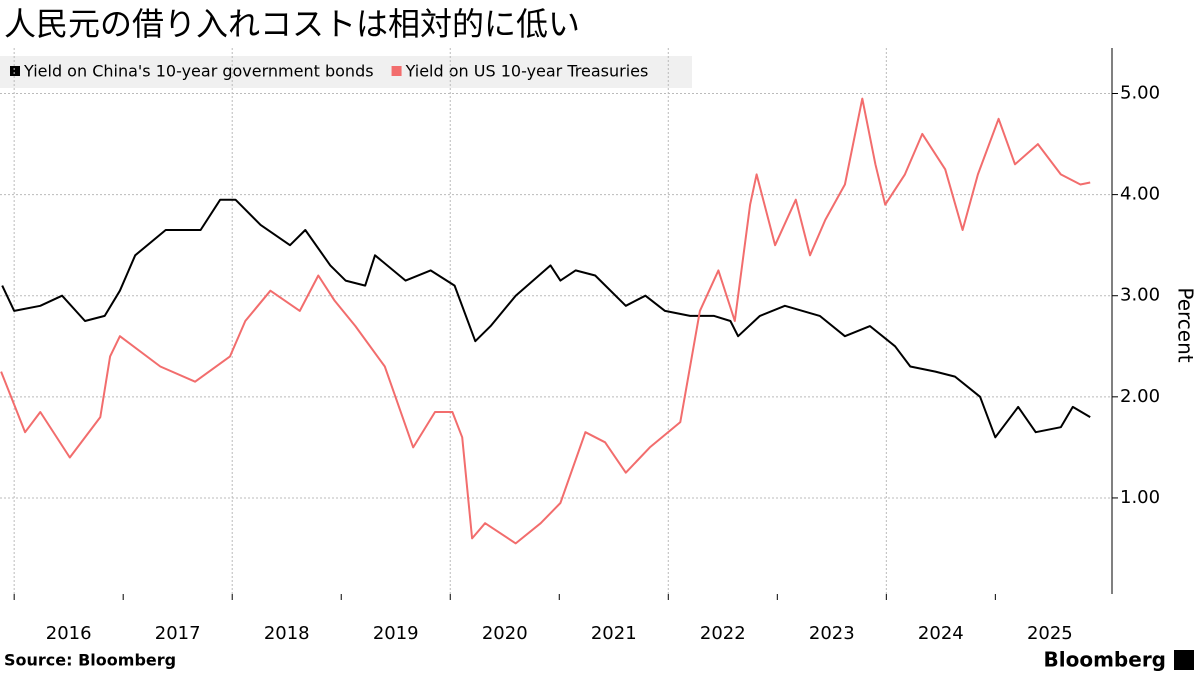 This screenshot has height=675, width=1200. I want to click on y-tick-label: 1.00, so click(1140, 497).